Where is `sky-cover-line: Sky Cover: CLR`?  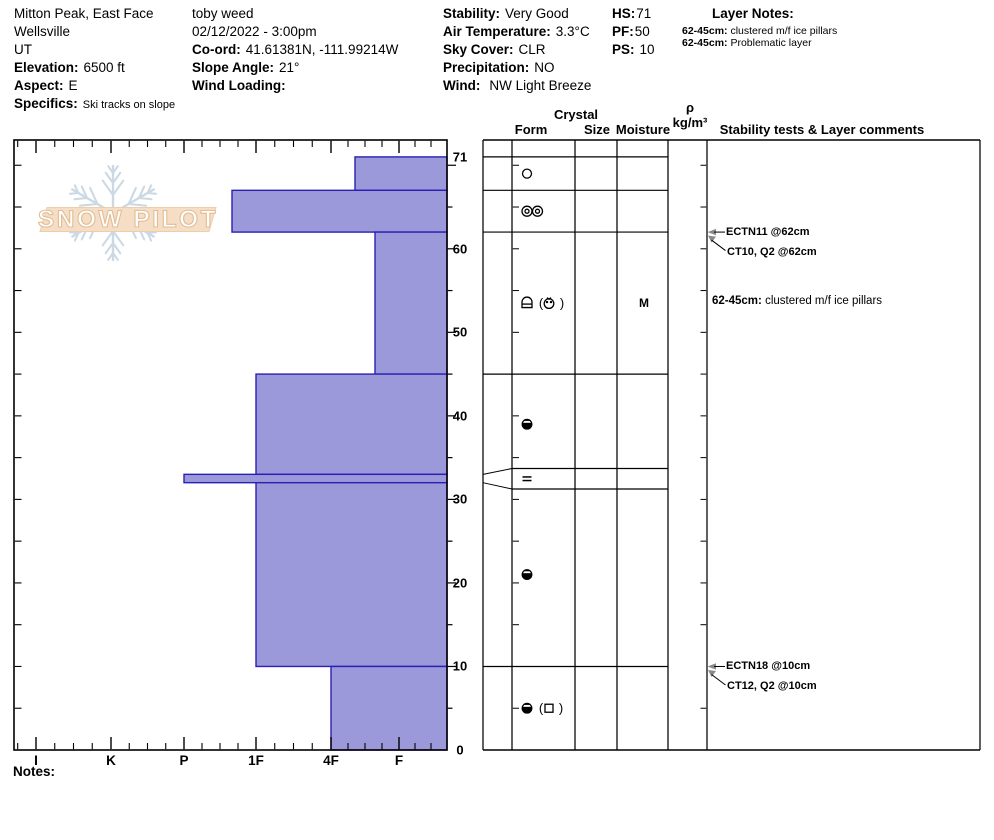 sky-cover-line: Sky Cover: CLR is located at coordinates (494, 49).